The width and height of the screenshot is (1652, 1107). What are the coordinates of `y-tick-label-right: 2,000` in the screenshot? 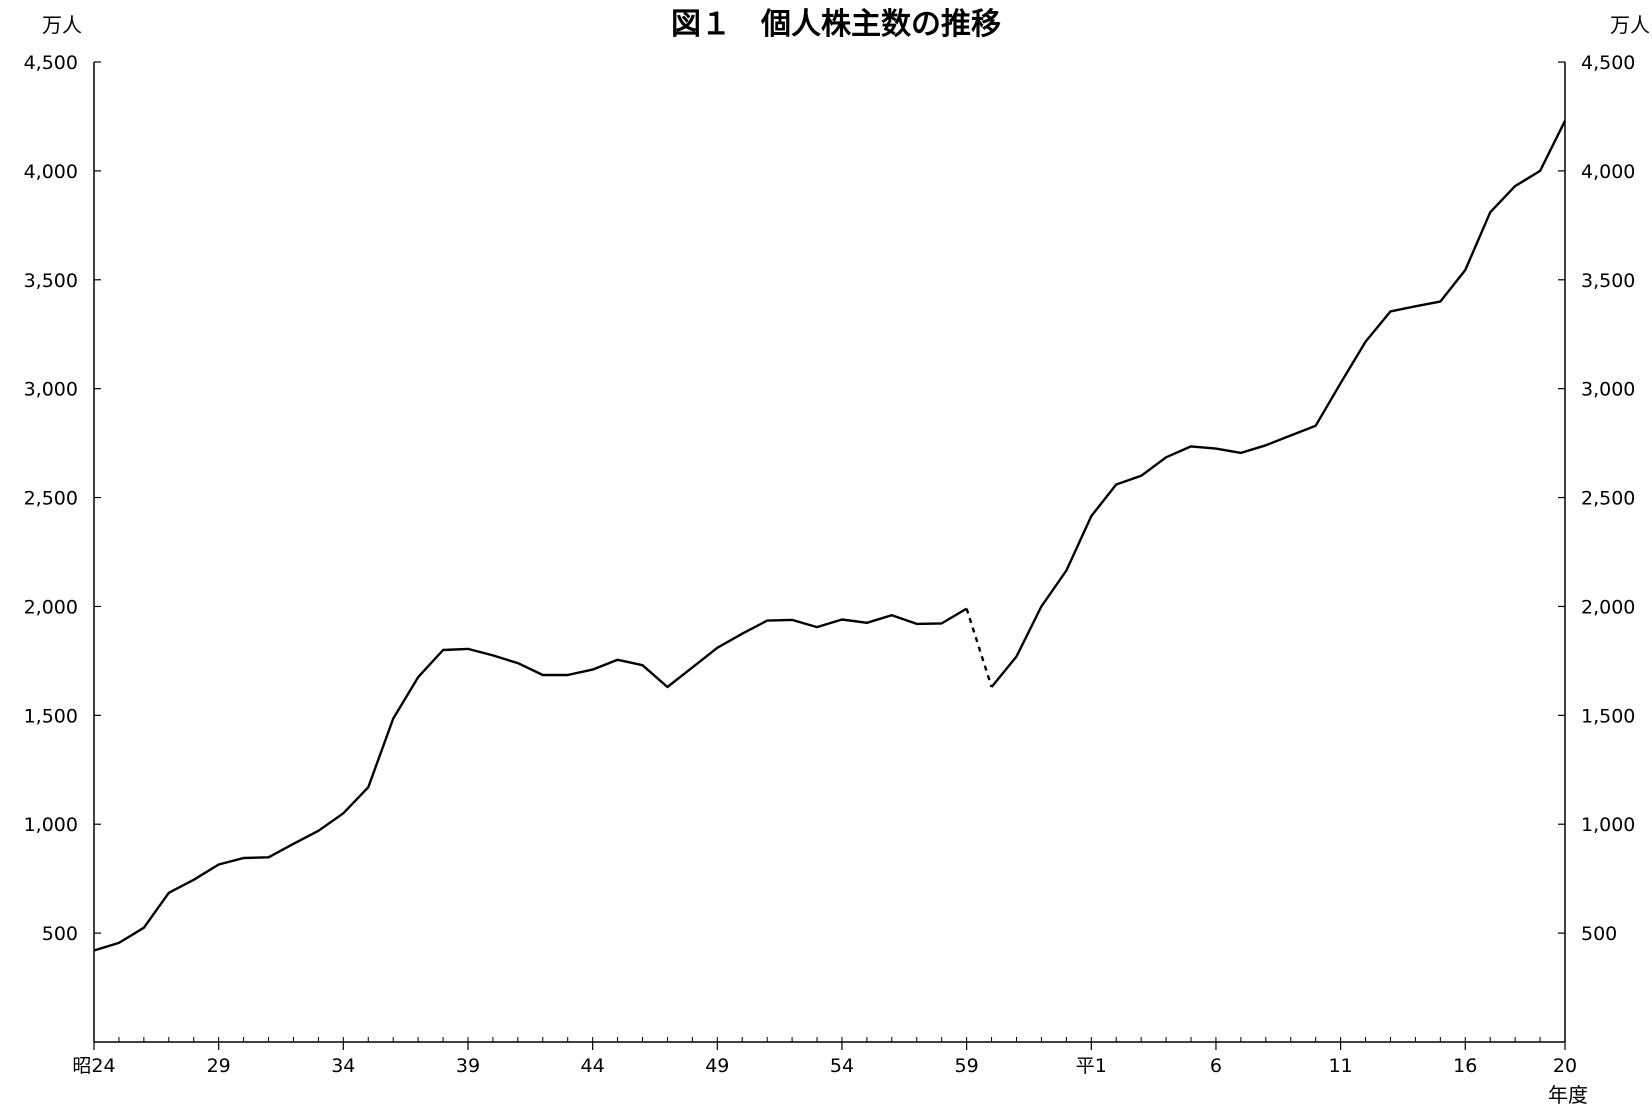 It's located at (1608, 607).